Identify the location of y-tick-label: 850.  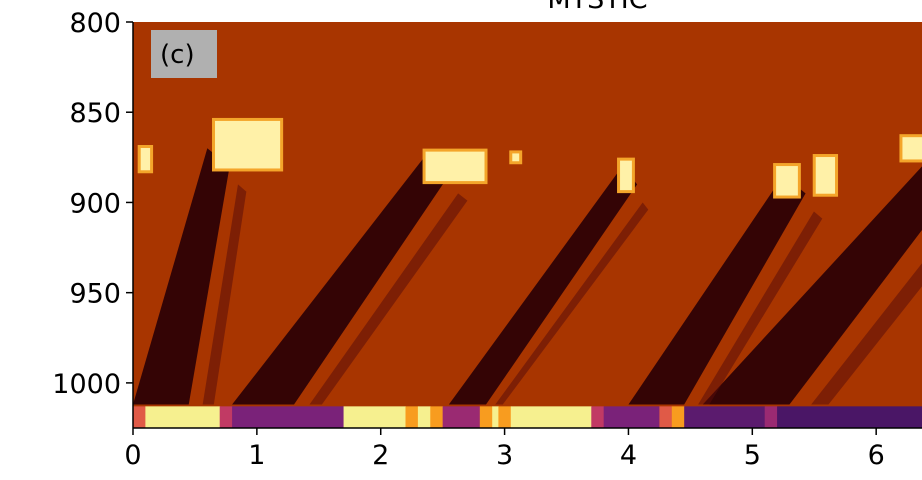
(95, 113).